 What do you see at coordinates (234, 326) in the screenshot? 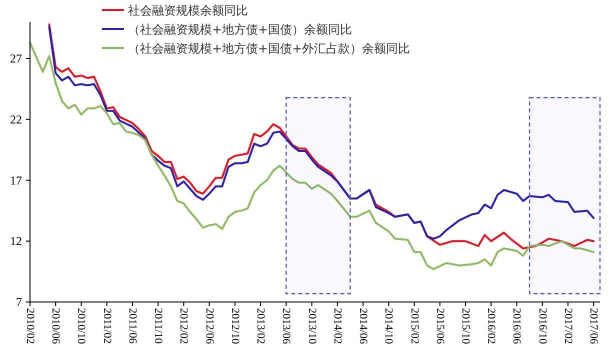
I see `x-tick-label: 2012/10` at bounding box center [234, 326].